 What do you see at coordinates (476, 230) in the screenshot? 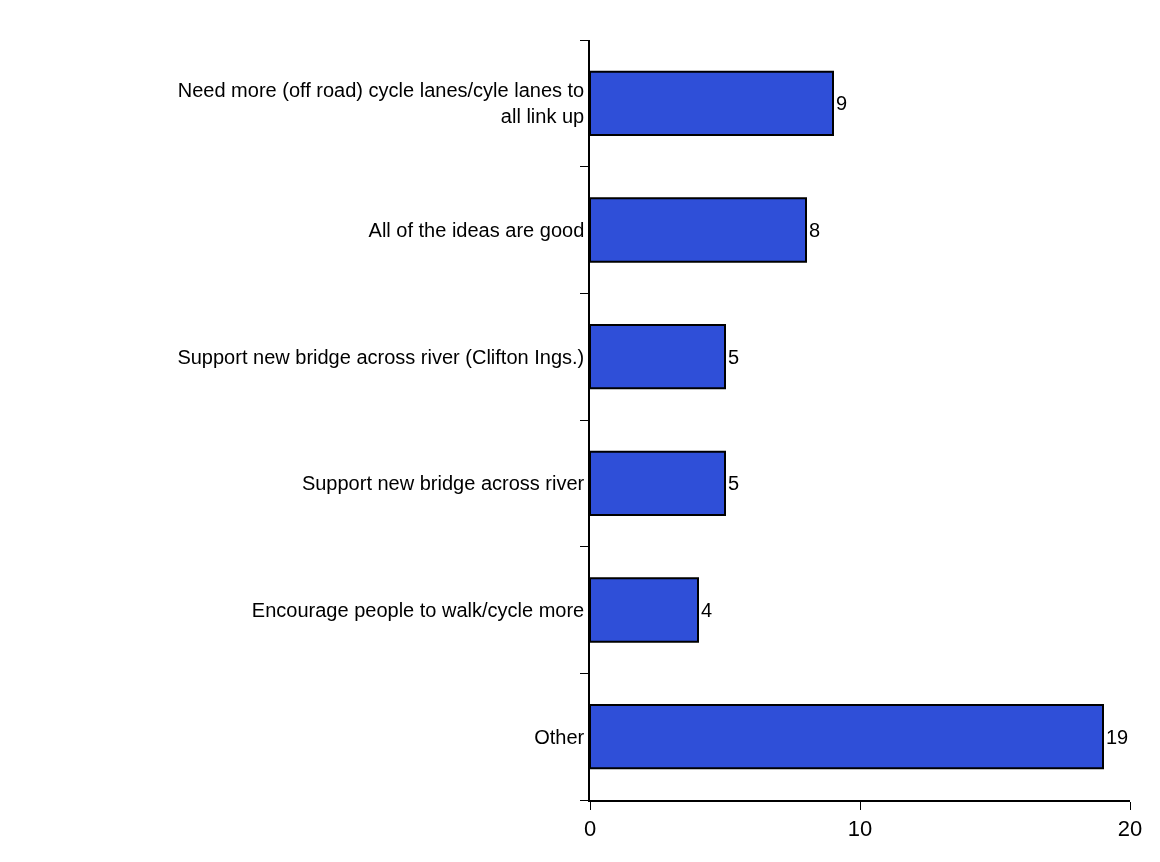
I see `y-tick-label: All of the ideas are good` at bounding box center [476, 230].